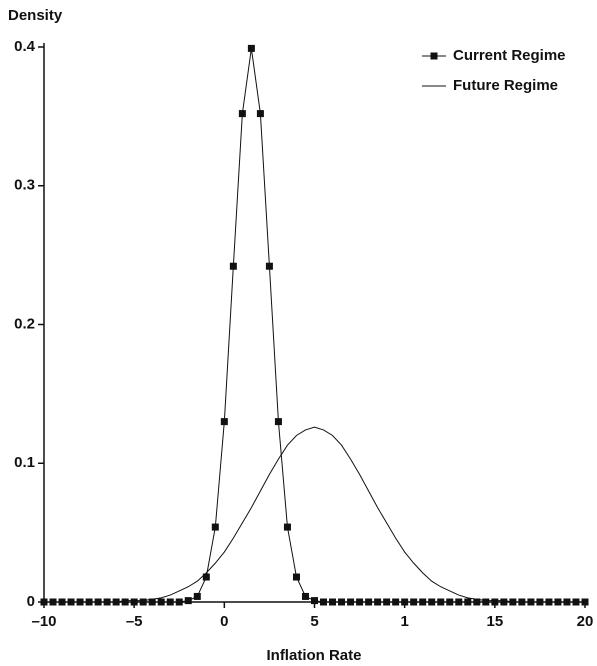 Image resolution: width=597 pixels, height=666 pixels. I want to click on y-axis-title: Density, so click(35, 15).